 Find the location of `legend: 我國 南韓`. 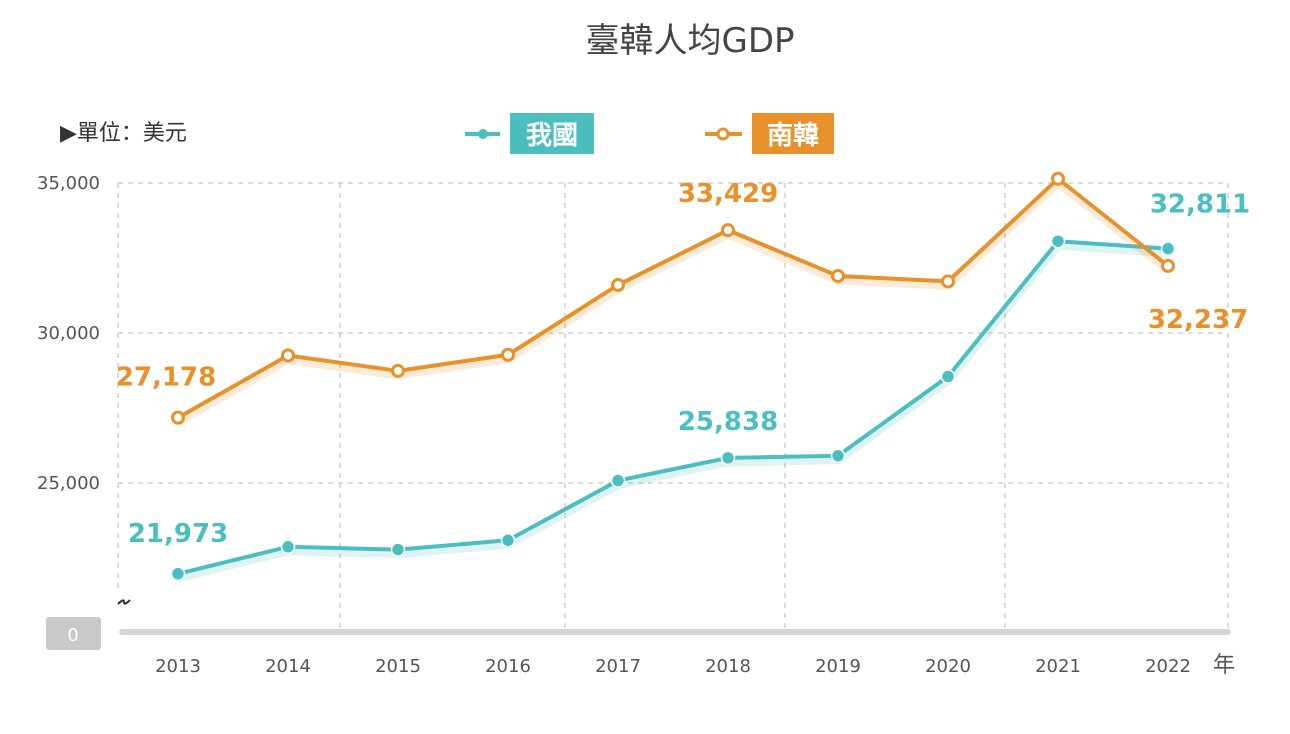

legend: 我國 南韓 is located at coordinates (649, 133).